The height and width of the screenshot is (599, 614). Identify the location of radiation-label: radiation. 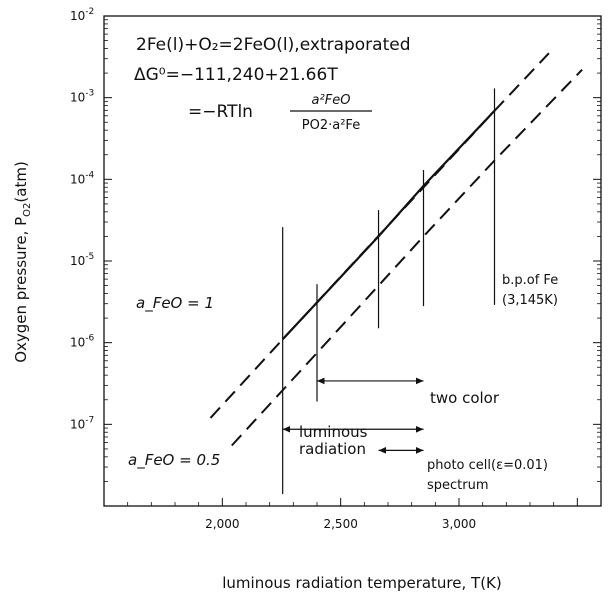
(332, 449).